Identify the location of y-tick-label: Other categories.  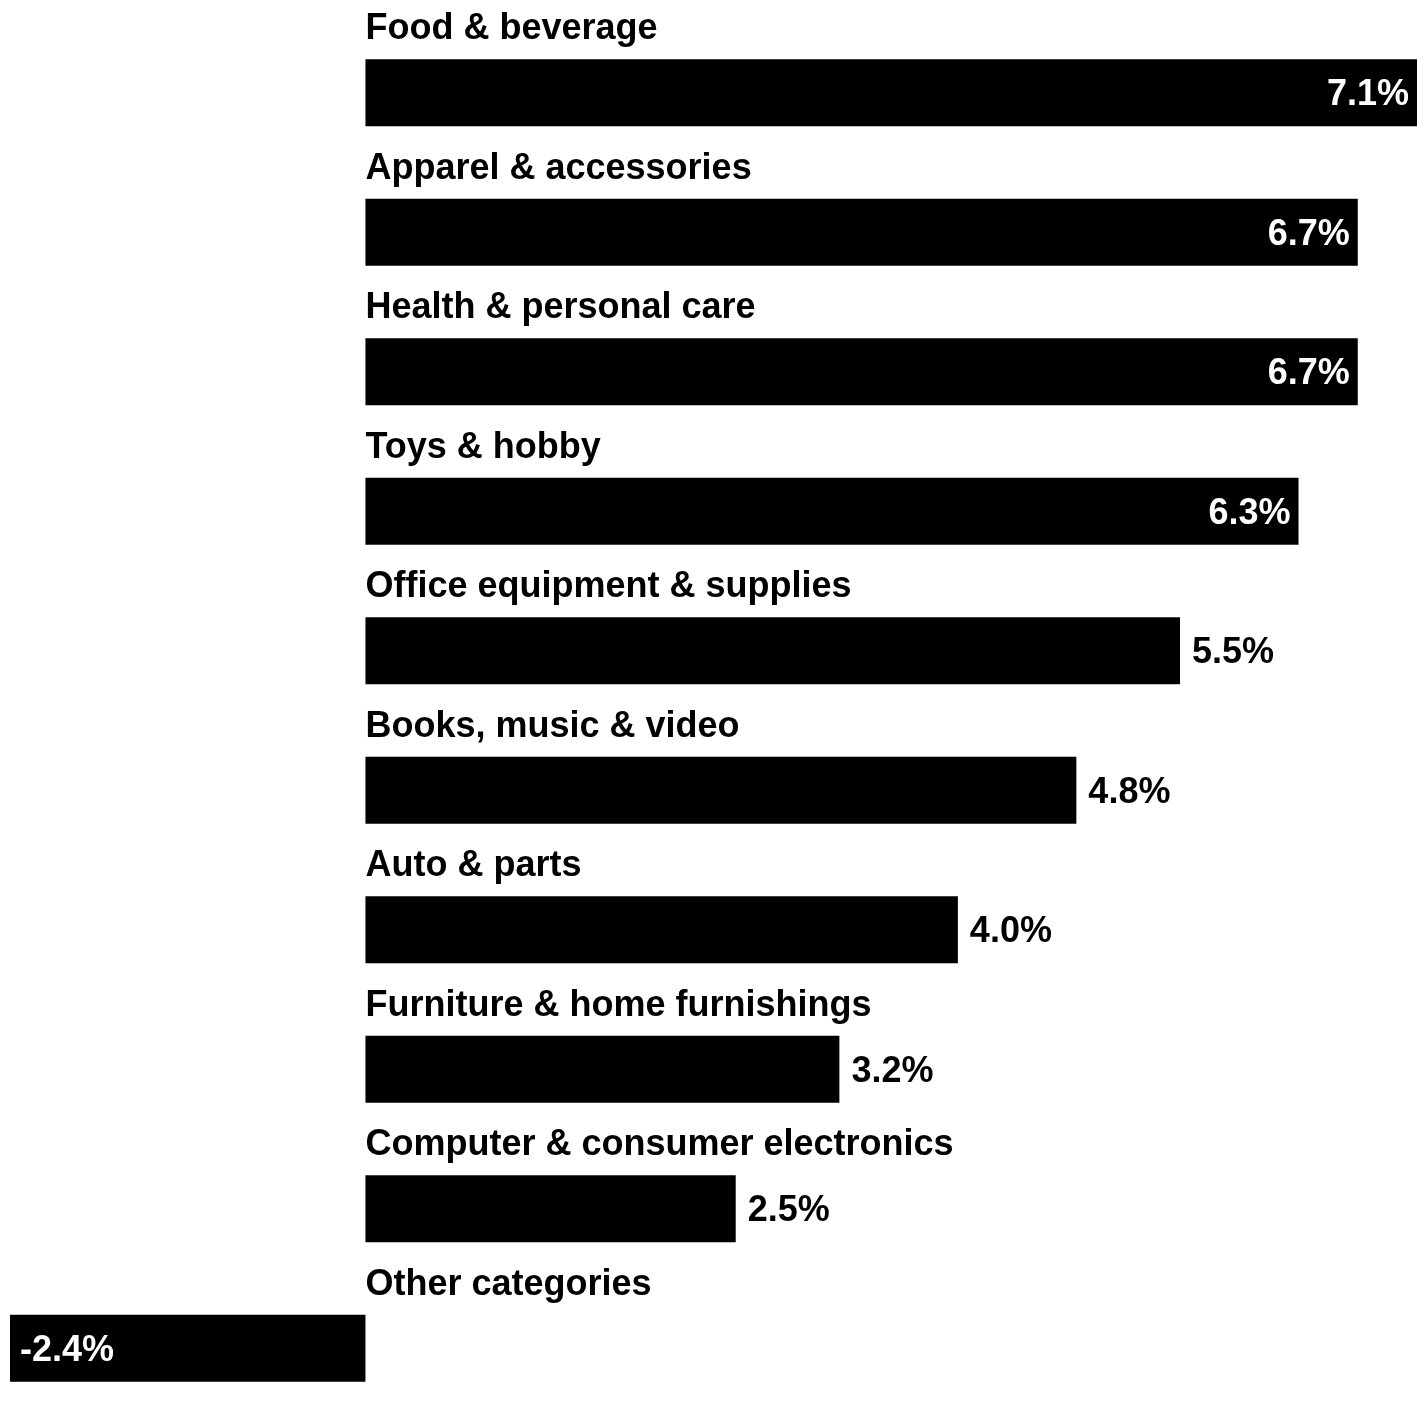
(508, 1282).